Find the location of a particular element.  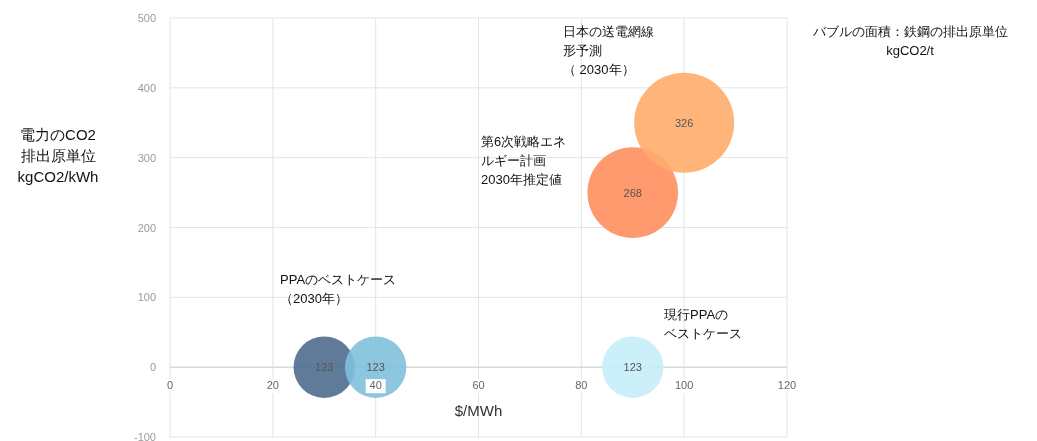

y-tick-label: 500 is located at coordinates (146, 18).